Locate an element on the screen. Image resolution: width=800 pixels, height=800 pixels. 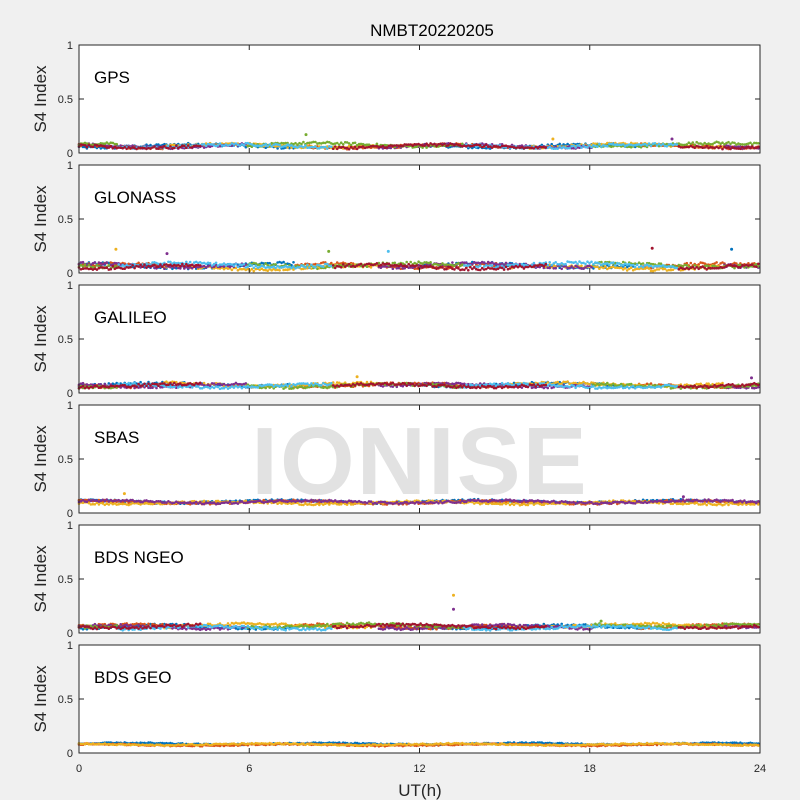
panel-label: GPS is located at coordinates (112, 77).